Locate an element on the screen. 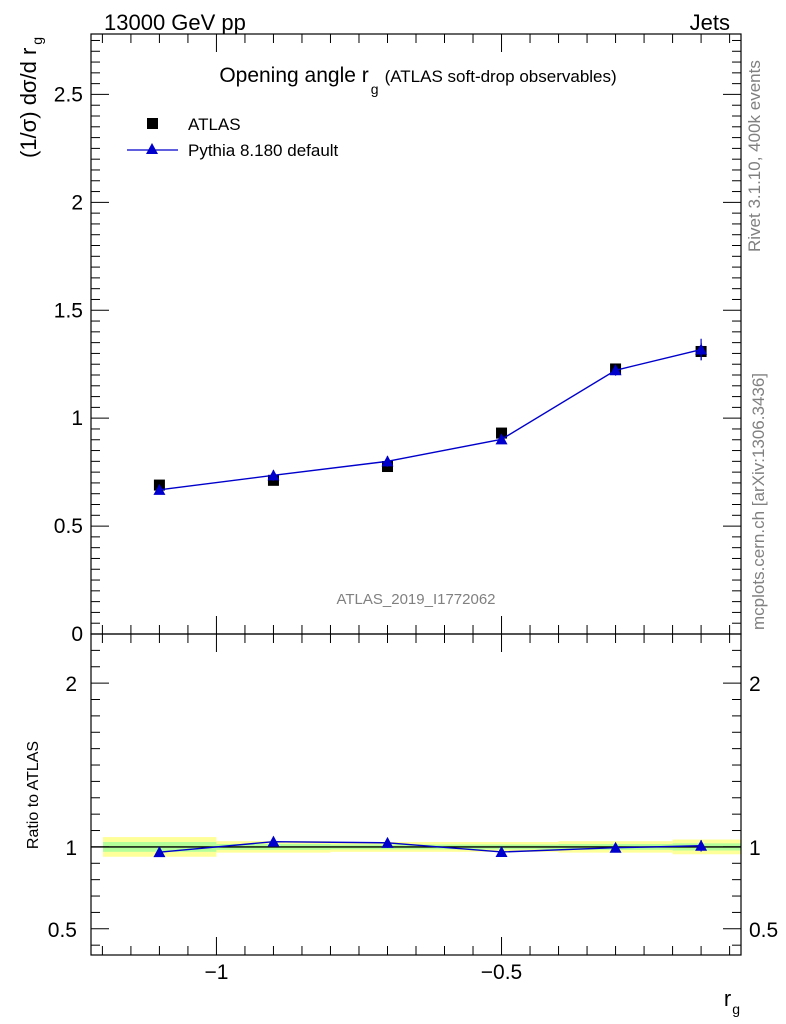 This screenshot has width=786, height=1024. y-tick-label: 2.5 is located at coordinates (68, 94).